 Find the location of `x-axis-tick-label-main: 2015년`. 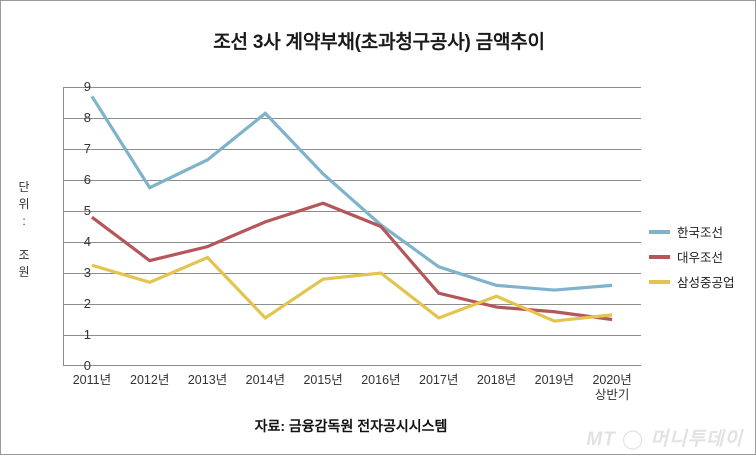

x-axis-tick-label-main: 2015년 is located at coordinates (323, 380).